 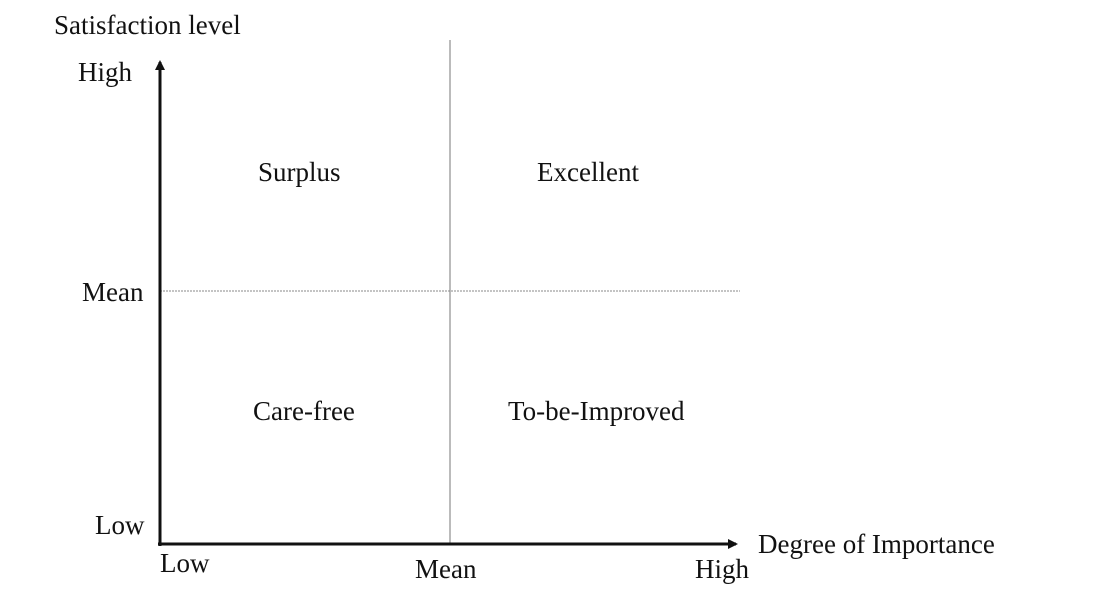 What do you see at coordinates (596, 411) in the screenshot?
I see `quadrant-to-be-improved: To-be-Improved` at bounding box center [596, 411].